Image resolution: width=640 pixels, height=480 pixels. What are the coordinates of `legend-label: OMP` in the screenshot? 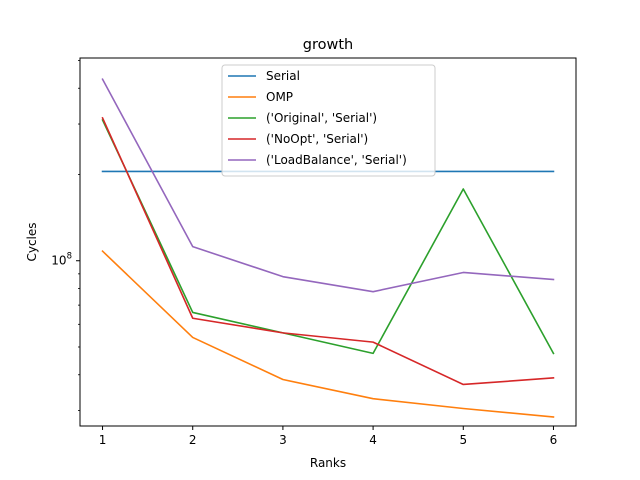 It's located at (279, 97).